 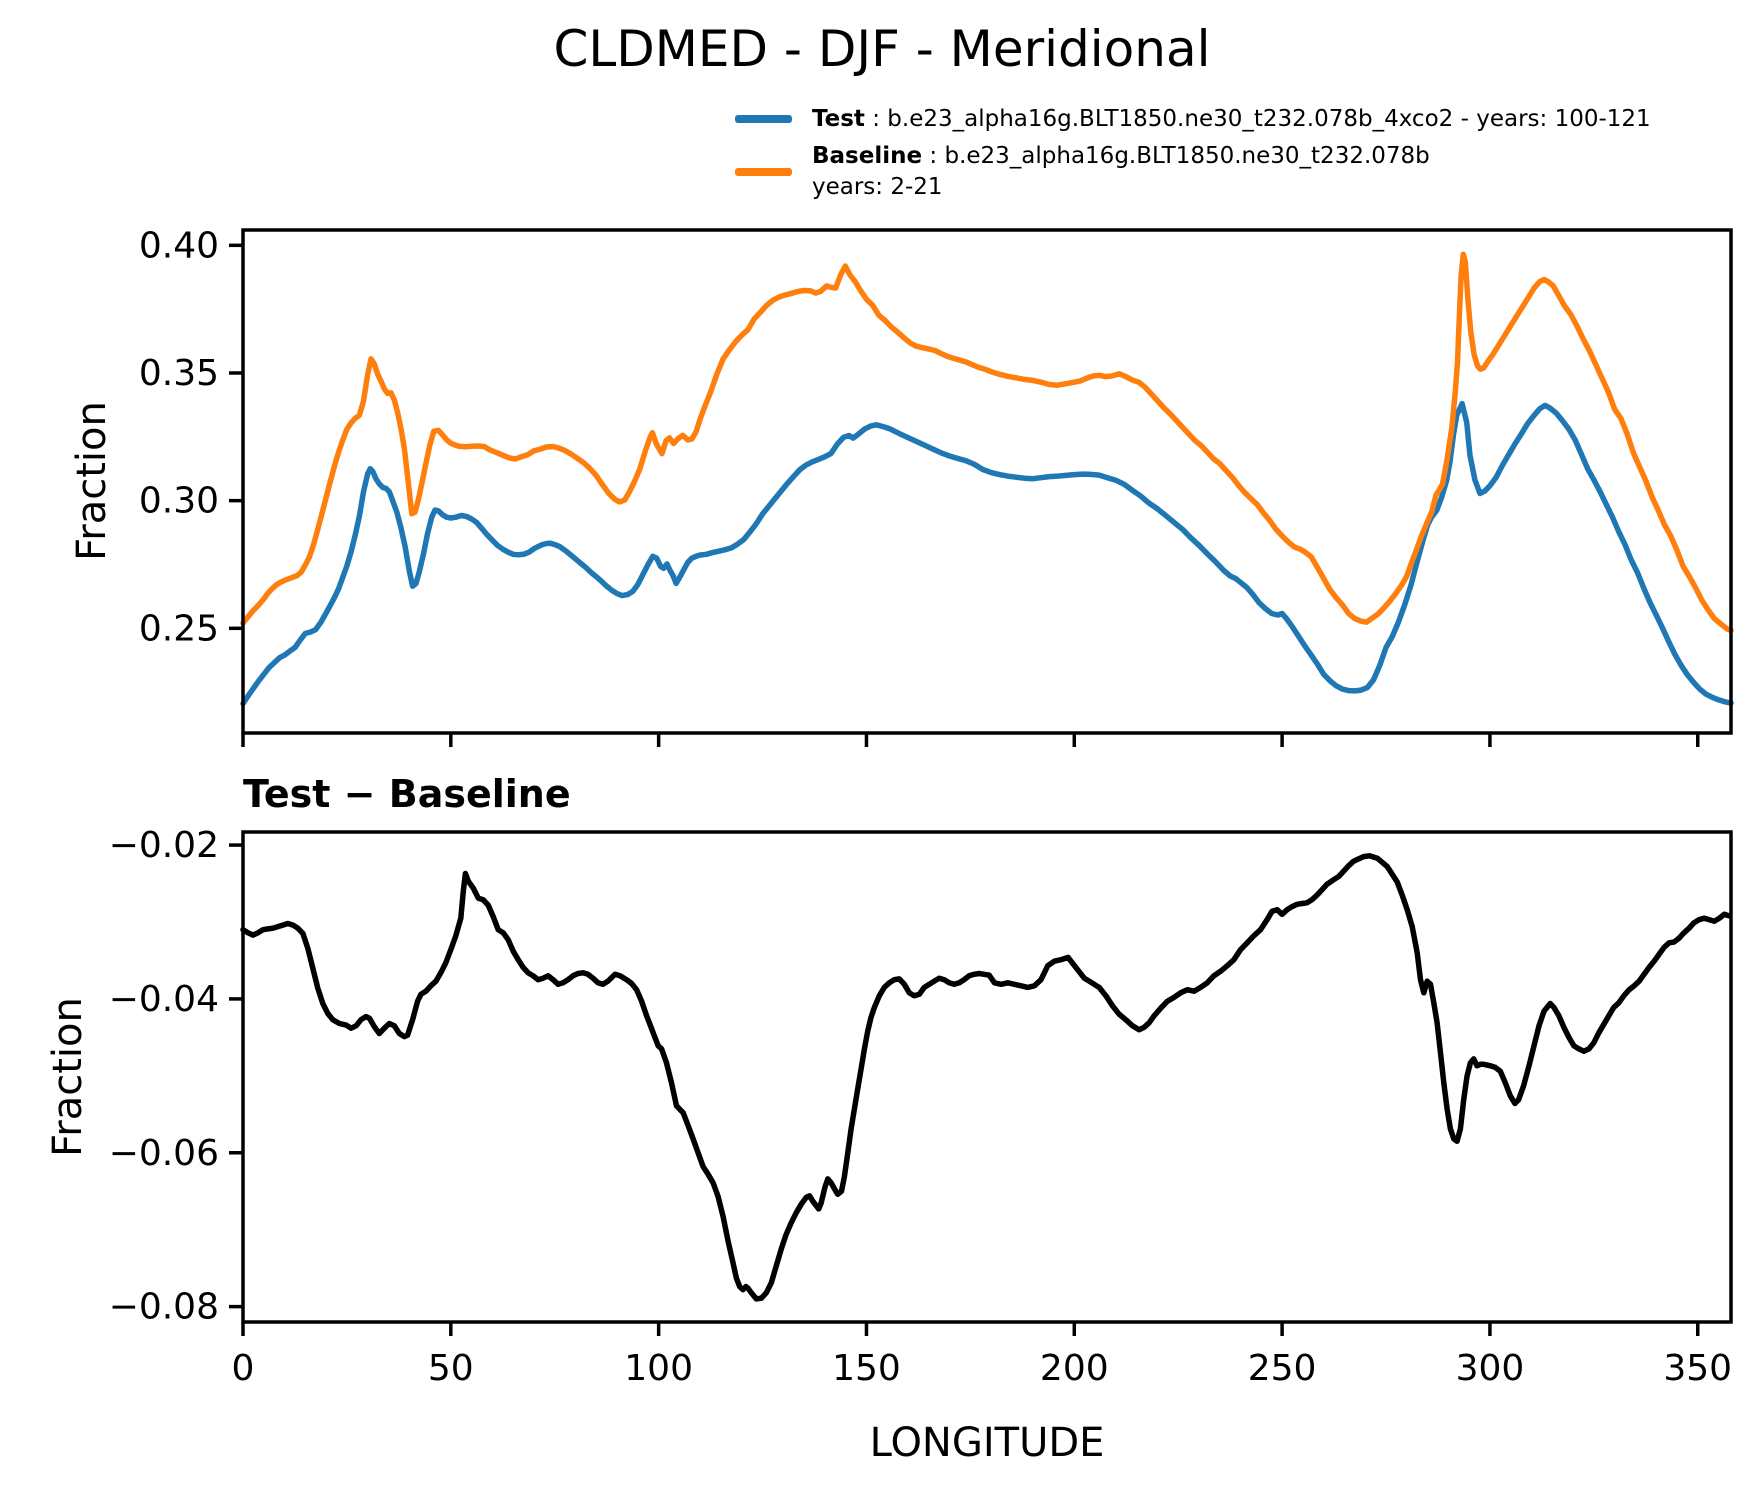 What do you see at coordinates (1490, 1368) in the screenshot?
I see `x-tick-label: 300` at bounding box center [1490, 1368].